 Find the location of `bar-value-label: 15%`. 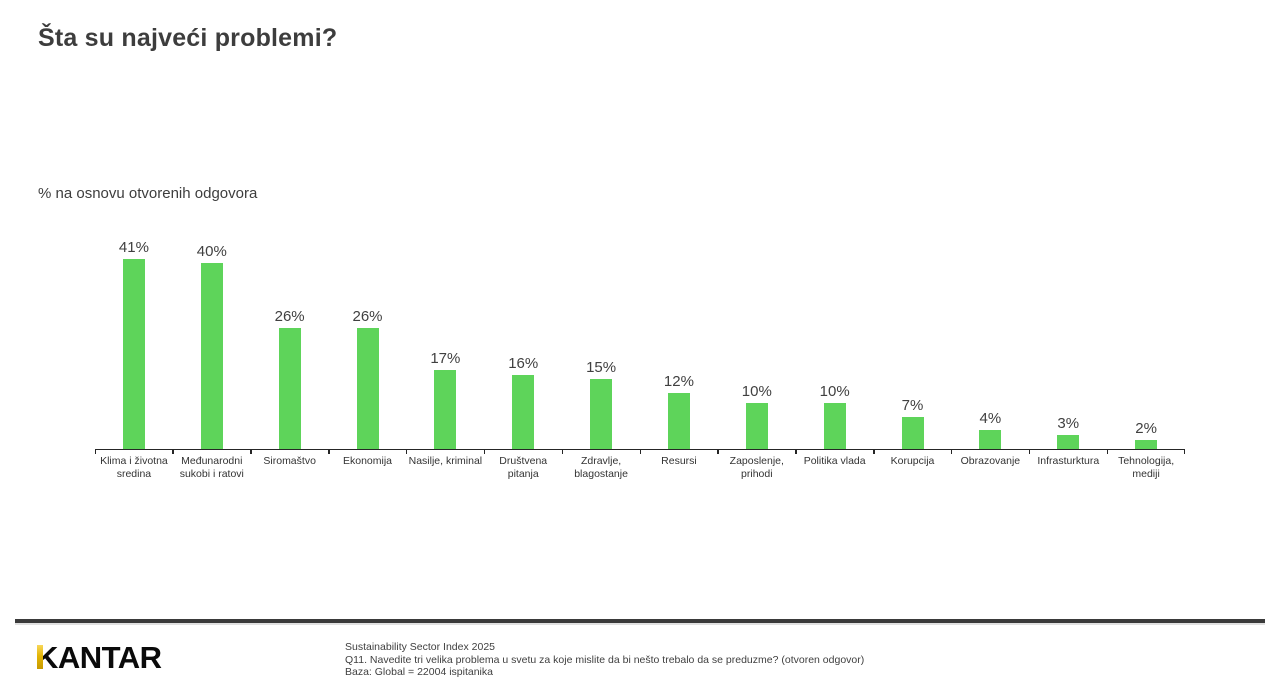

bar-value-label: 15% is located at coordinates (601, 368).